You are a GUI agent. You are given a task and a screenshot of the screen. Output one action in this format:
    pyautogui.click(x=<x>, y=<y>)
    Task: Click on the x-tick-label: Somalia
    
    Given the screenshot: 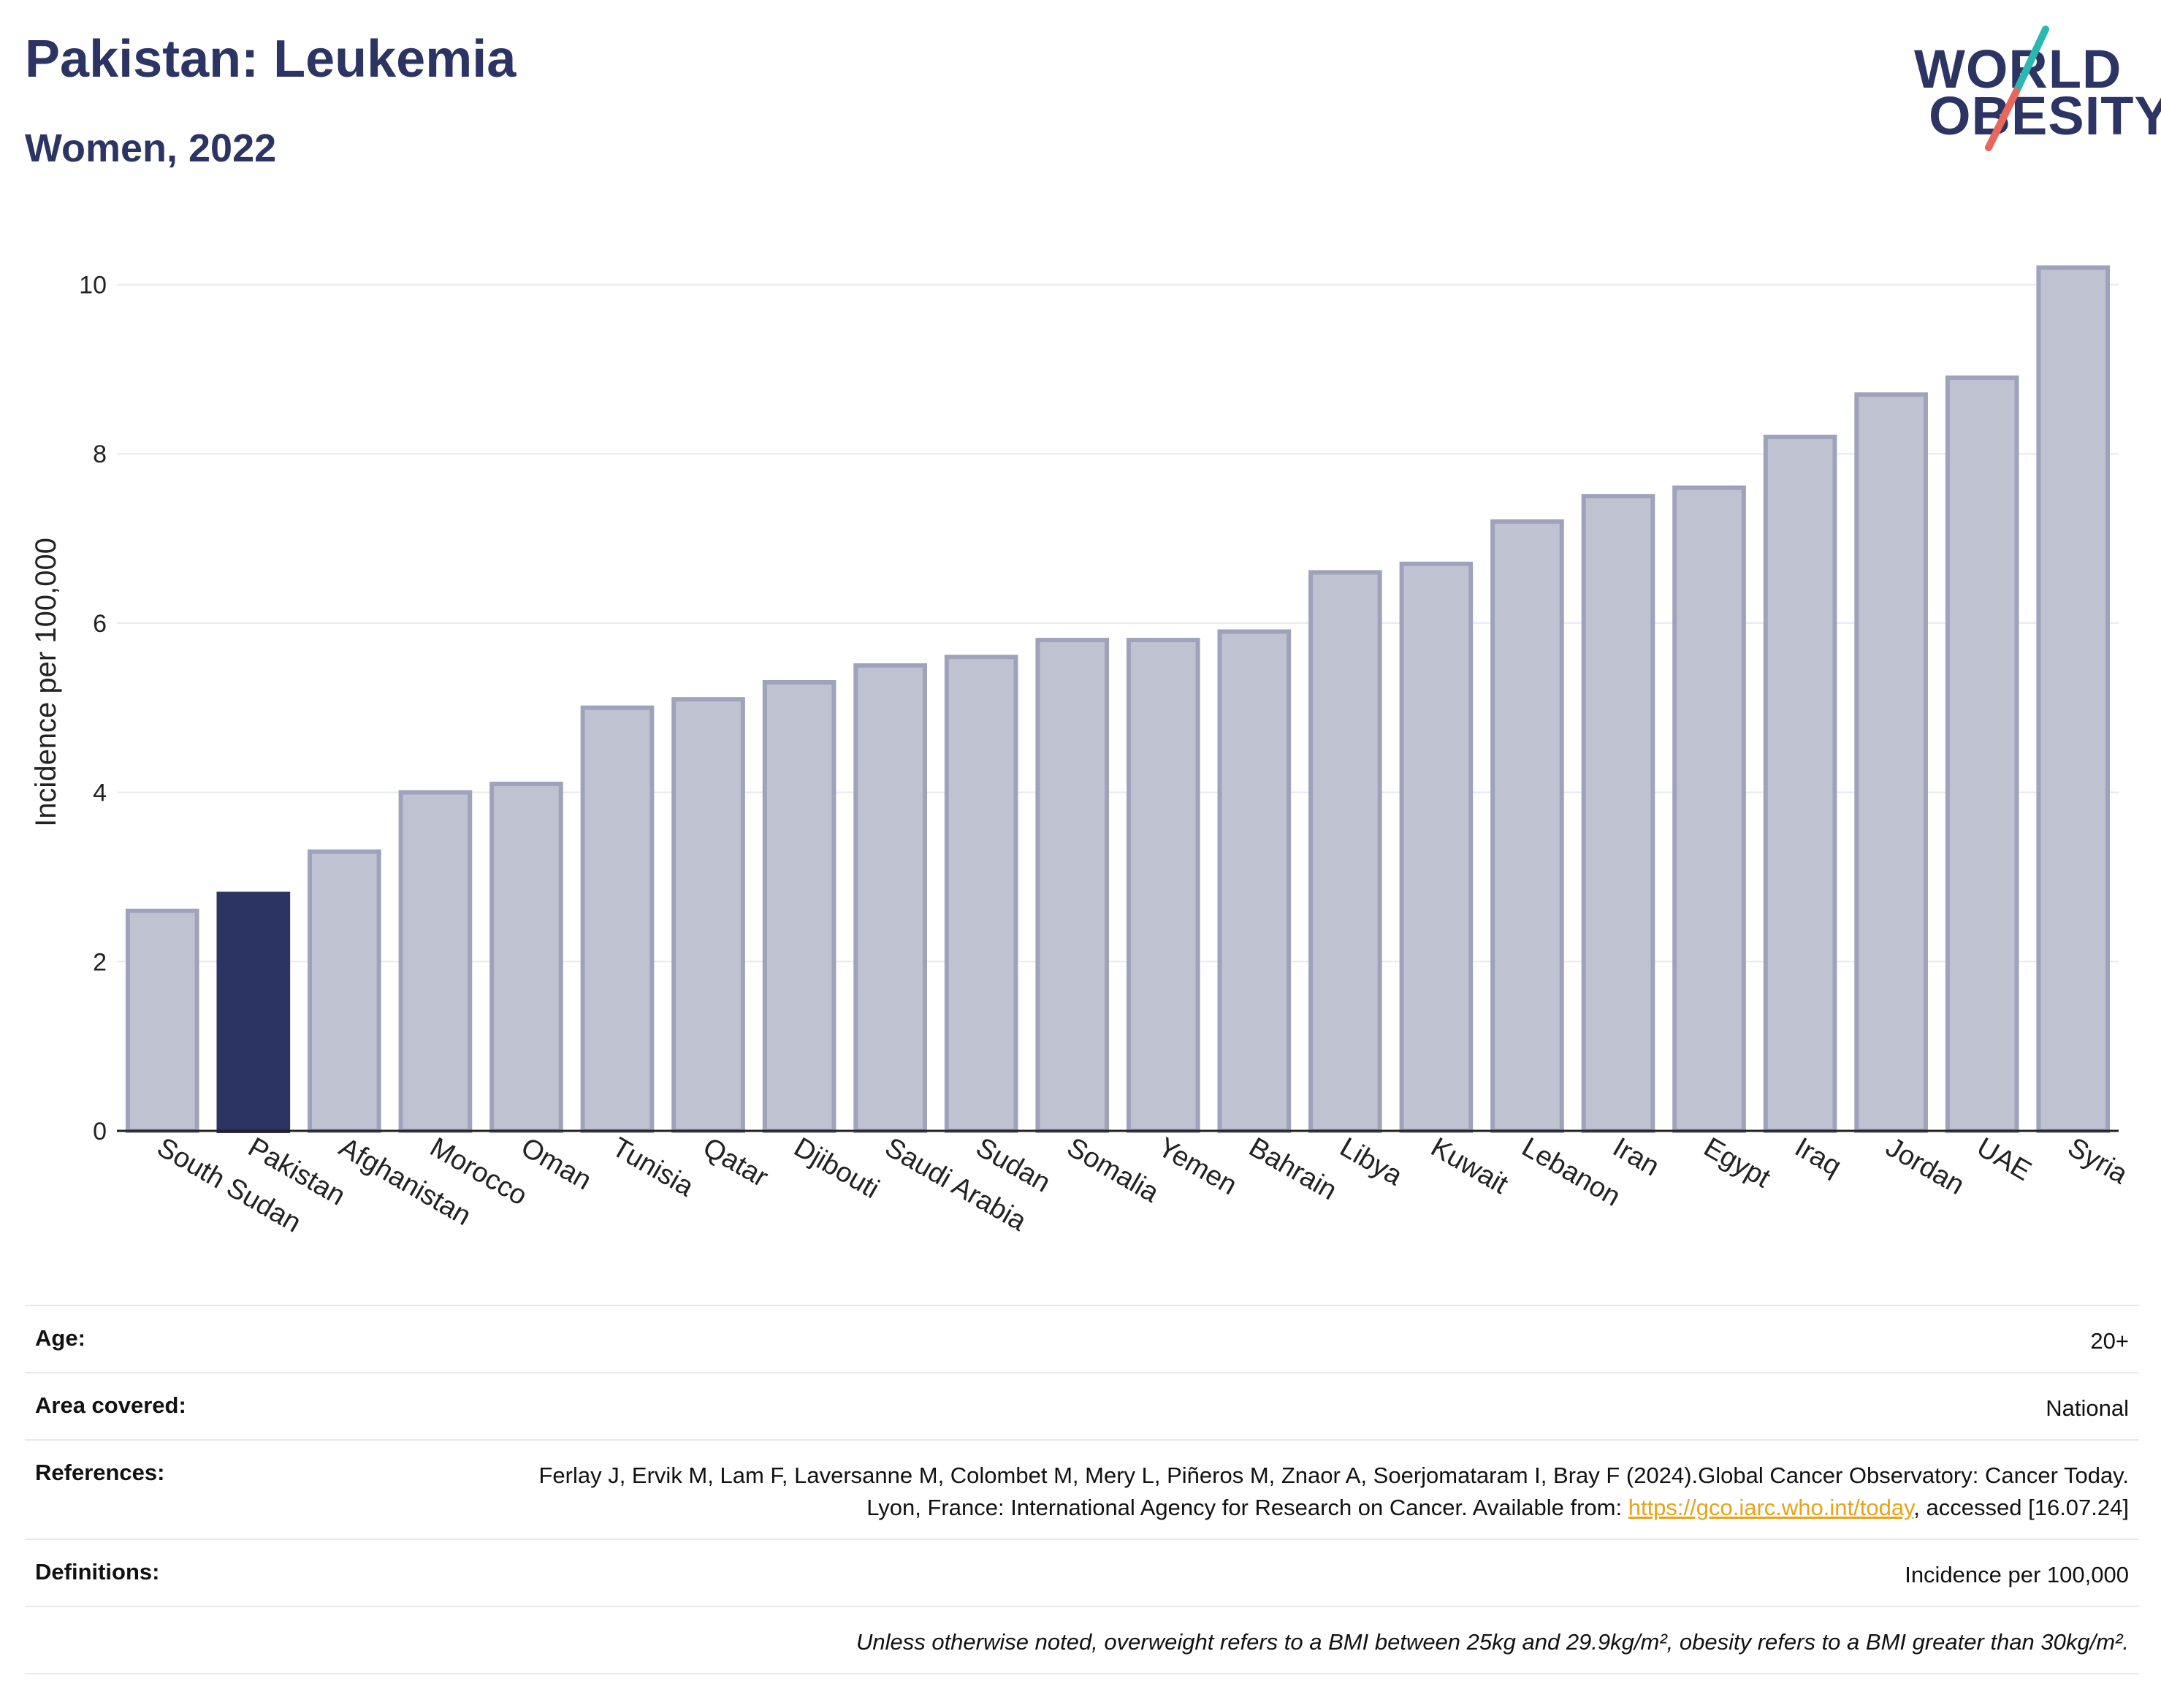 What is the action you would take?
    pyautogui.click(x=1113, y=1170)
    